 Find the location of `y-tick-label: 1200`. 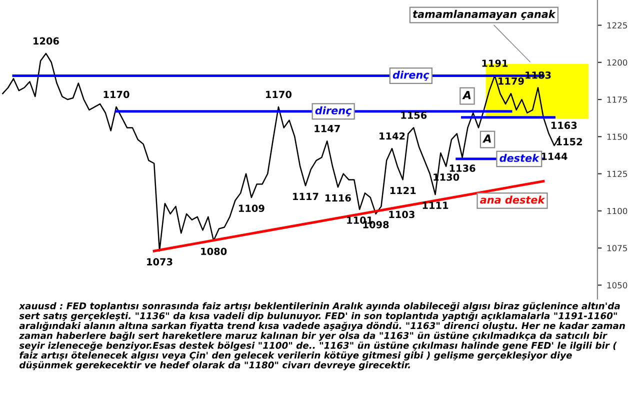

y-tick-label: 1200 is located at coordinates (617, 62).